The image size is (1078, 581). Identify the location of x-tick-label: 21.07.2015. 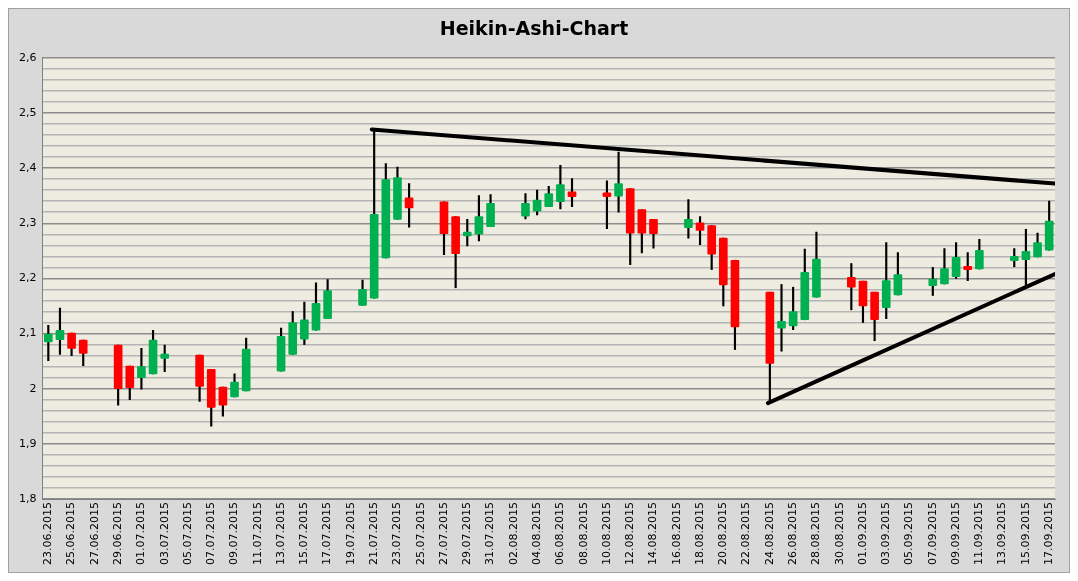
(374, 533).